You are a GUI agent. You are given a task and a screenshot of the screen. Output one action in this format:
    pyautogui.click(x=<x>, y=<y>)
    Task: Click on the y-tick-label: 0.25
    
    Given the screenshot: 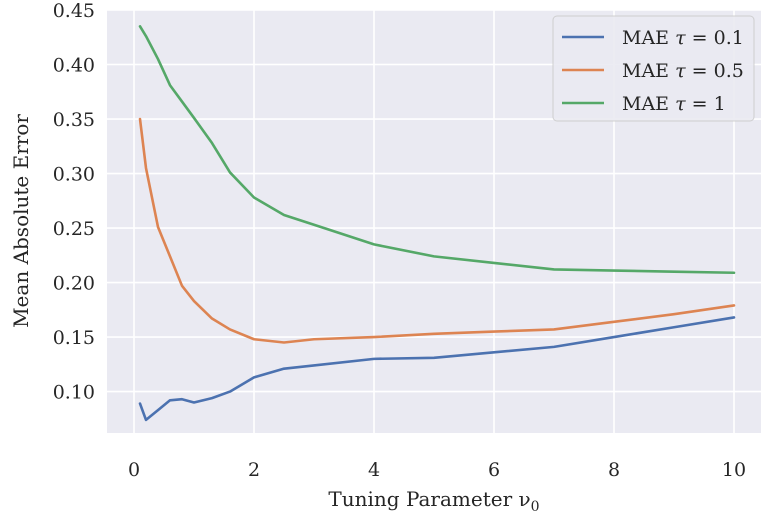 What is the action you would take?
    pyautogui.click(x=74, y=229)
    